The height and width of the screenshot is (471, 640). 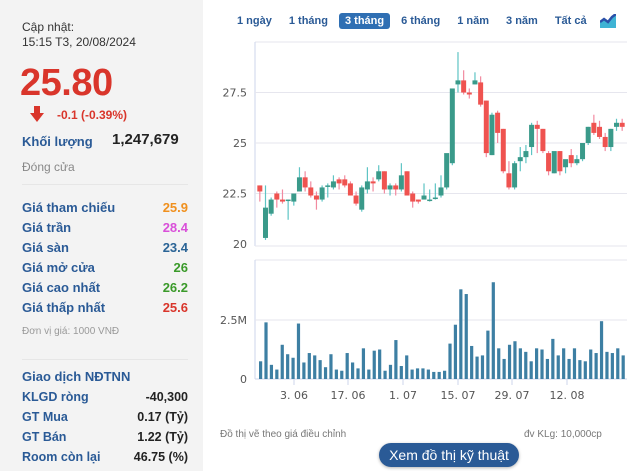 What do you see at coordinates (61, 287) in the screenshot?
I see `stat-label: Giá cao nhất` at bounding box center [61, 287].